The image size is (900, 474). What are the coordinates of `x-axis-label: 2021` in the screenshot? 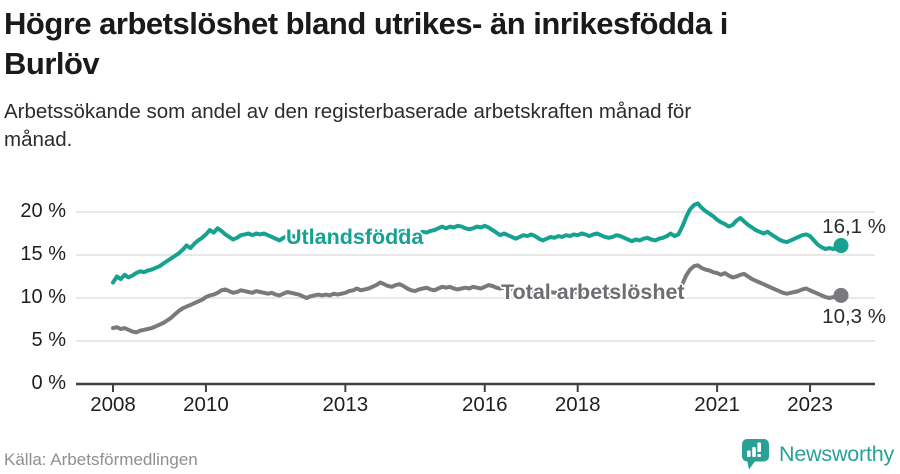 It's located at (717, 404).